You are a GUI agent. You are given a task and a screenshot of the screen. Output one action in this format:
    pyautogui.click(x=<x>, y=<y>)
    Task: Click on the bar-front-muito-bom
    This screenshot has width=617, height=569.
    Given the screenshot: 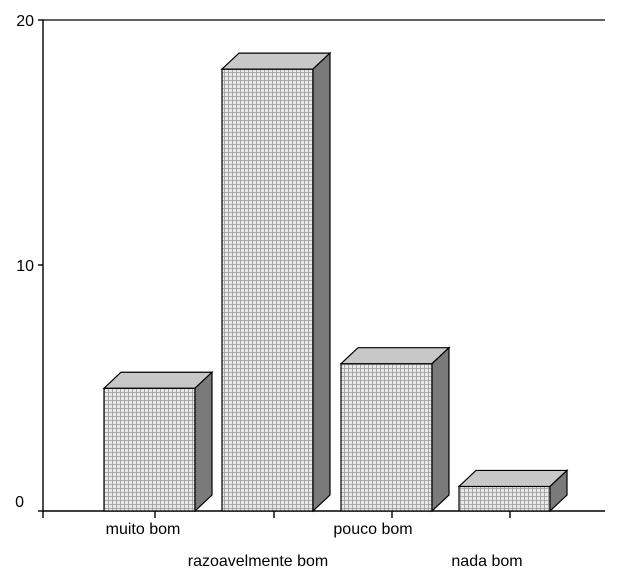 What is the action you would take?
    pyautogui.click(x=149, y=449)
    